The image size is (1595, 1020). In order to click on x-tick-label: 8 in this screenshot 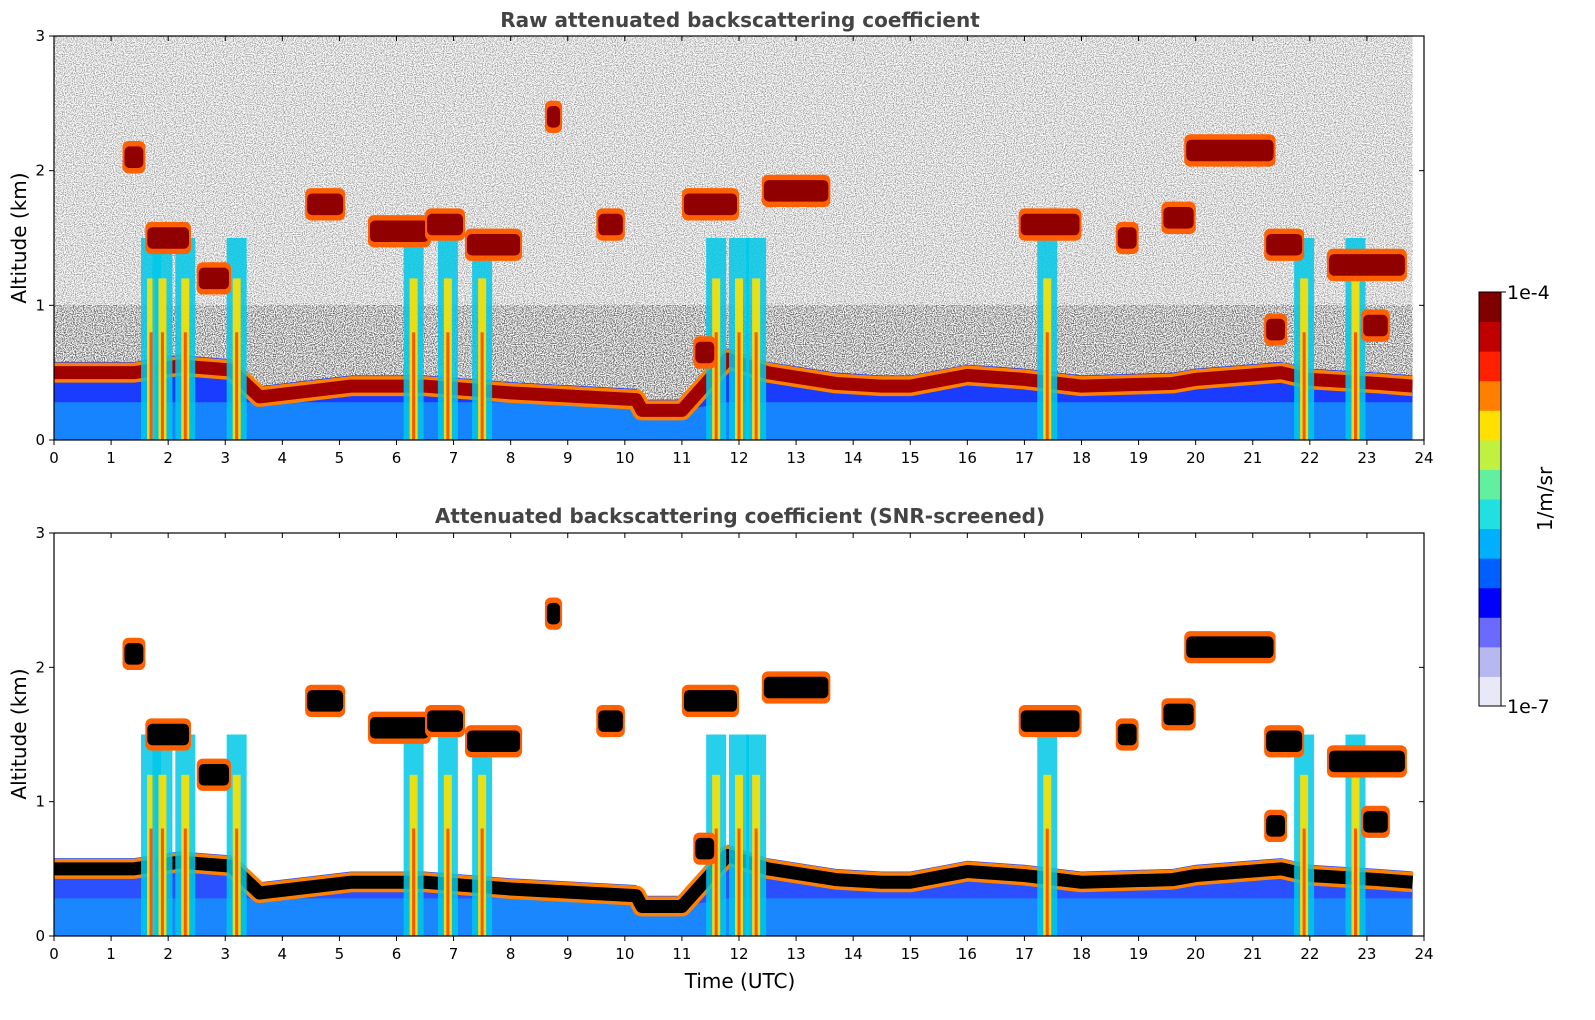, I will do `click(511, 458)`.